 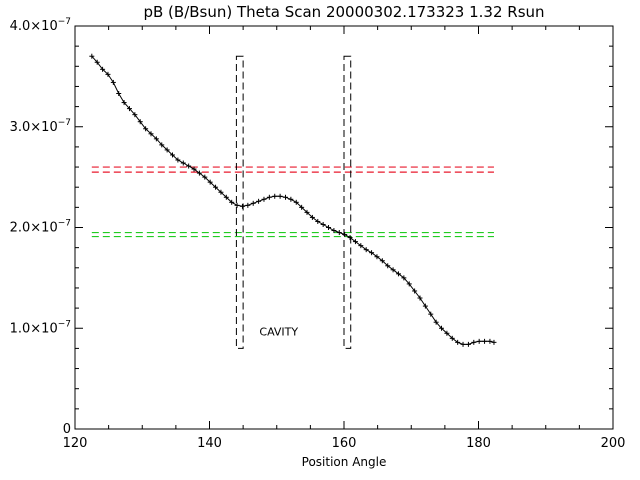 I want to click on y-tick-label: 0, so click(x=67, y=429).